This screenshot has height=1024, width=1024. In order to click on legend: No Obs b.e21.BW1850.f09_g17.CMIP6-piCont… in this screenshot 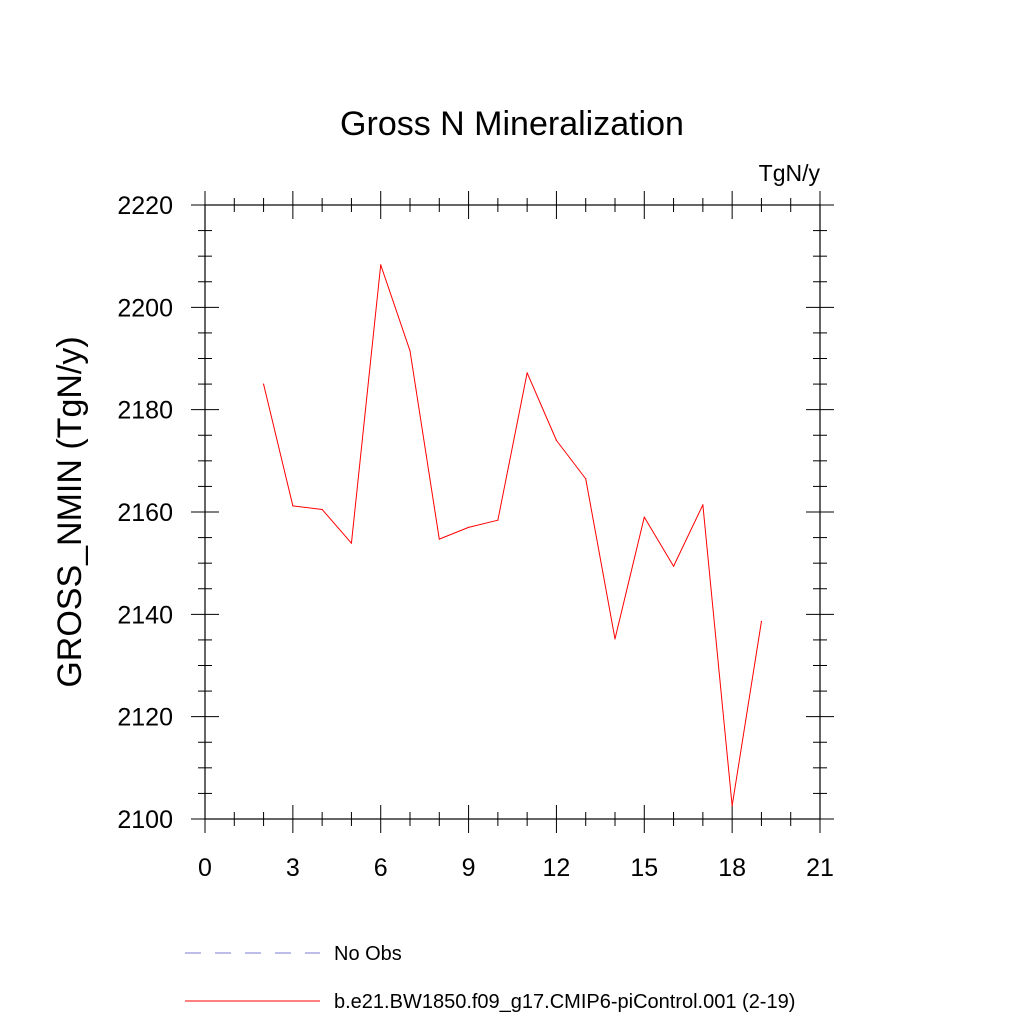, I will do `click(490, 978)`.